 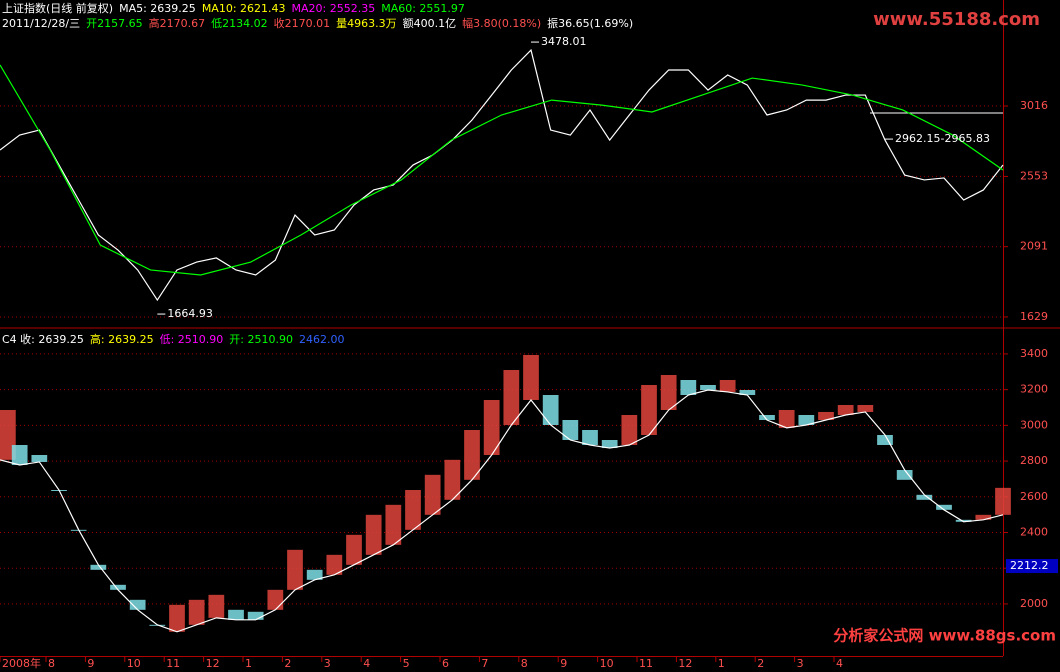 What do you see at coordinates (564, 41) in the screenshot?
I see `annotation: 3478.01` at bounding box center [564, 41].